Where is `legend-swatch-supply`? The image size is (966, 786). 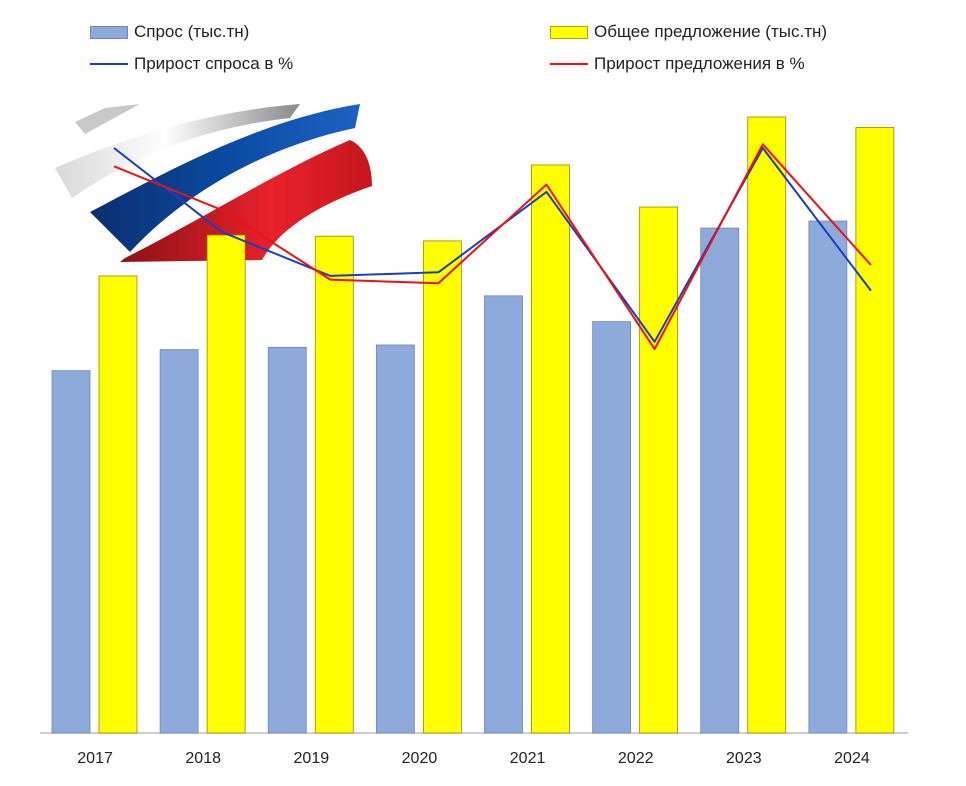
legend-swatch-supply is located at coordinates (569, 32).